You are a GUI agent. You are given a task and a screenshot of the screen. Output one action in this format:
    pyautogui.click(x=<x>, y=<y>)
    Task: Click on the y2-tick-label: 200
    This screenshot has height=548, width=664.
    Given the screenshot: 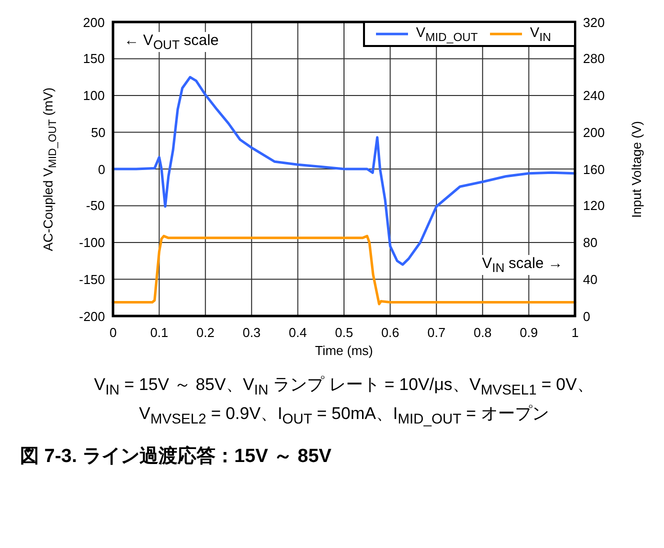 What is the action you would take?
    pyautogui.click(x=594, y=132)
    